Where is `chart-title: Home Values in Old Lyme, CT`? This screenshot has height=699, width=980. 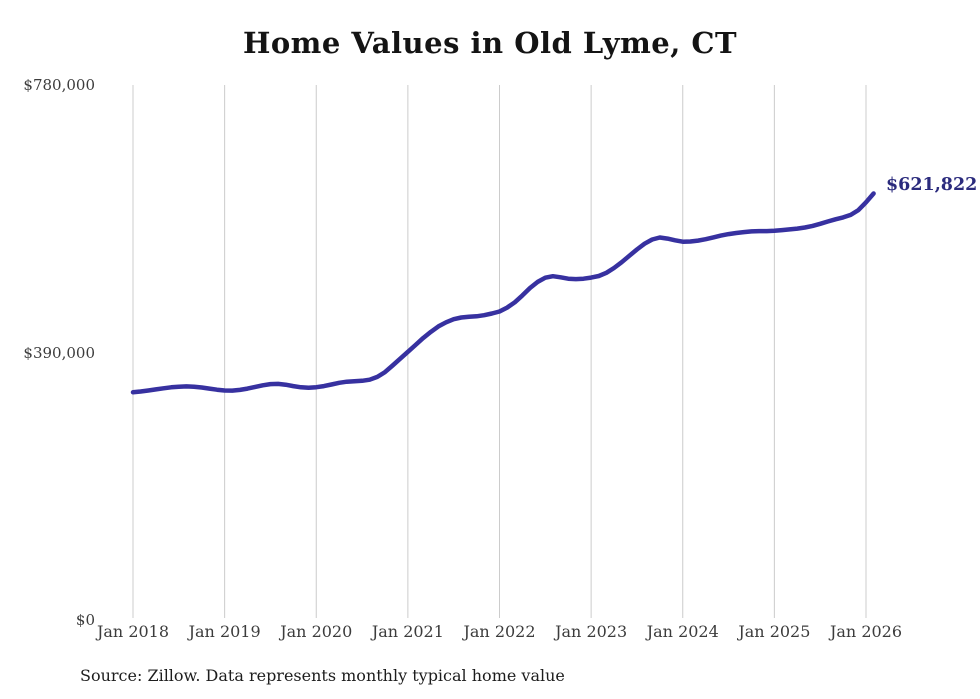
chart-title: Home Values in Old Lyme, CT is located at coordinates (490, 43).